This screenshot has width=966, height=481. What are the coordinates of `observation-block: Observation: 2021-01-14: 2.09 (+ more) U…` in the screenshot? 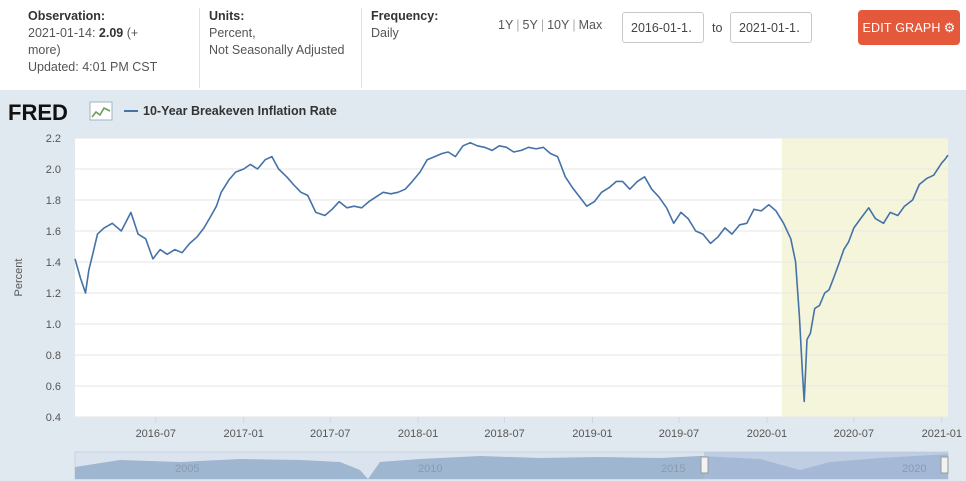 It's located at (92, 42).